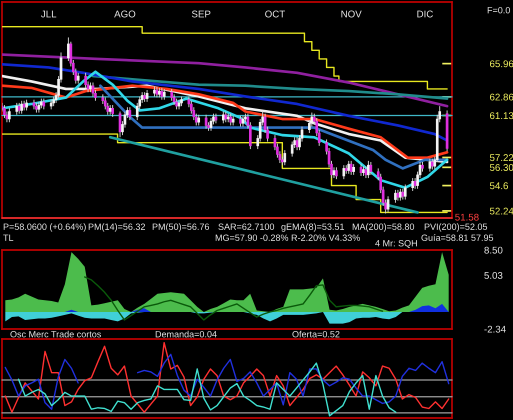 Image resolution: width=513 pixels, height=420 pixels. Describe the element at coordinates (125, 14) in the screenshot. I see `x-tick-label: AGO` at that location.